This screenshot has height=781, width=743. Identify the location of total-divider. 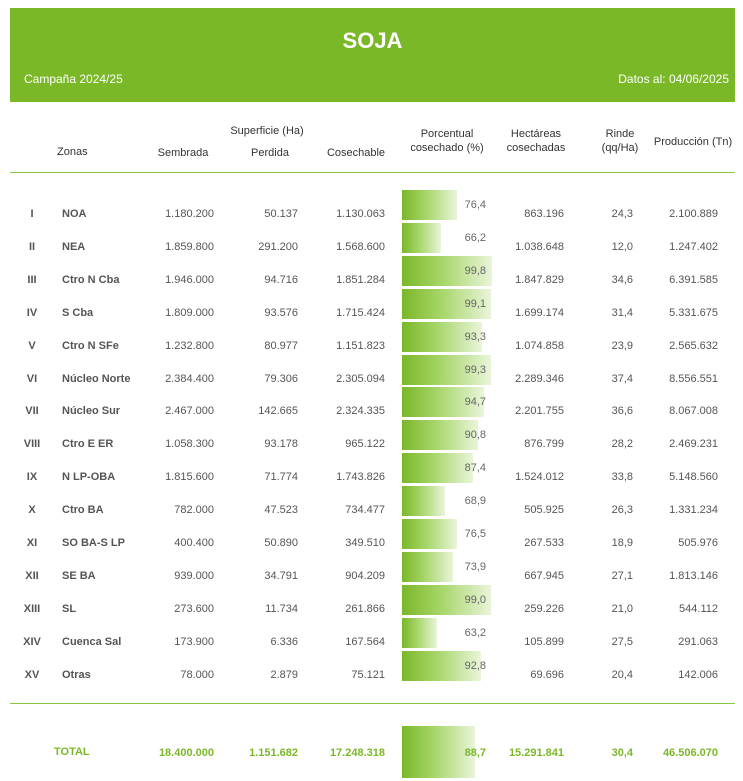
(372, 703).